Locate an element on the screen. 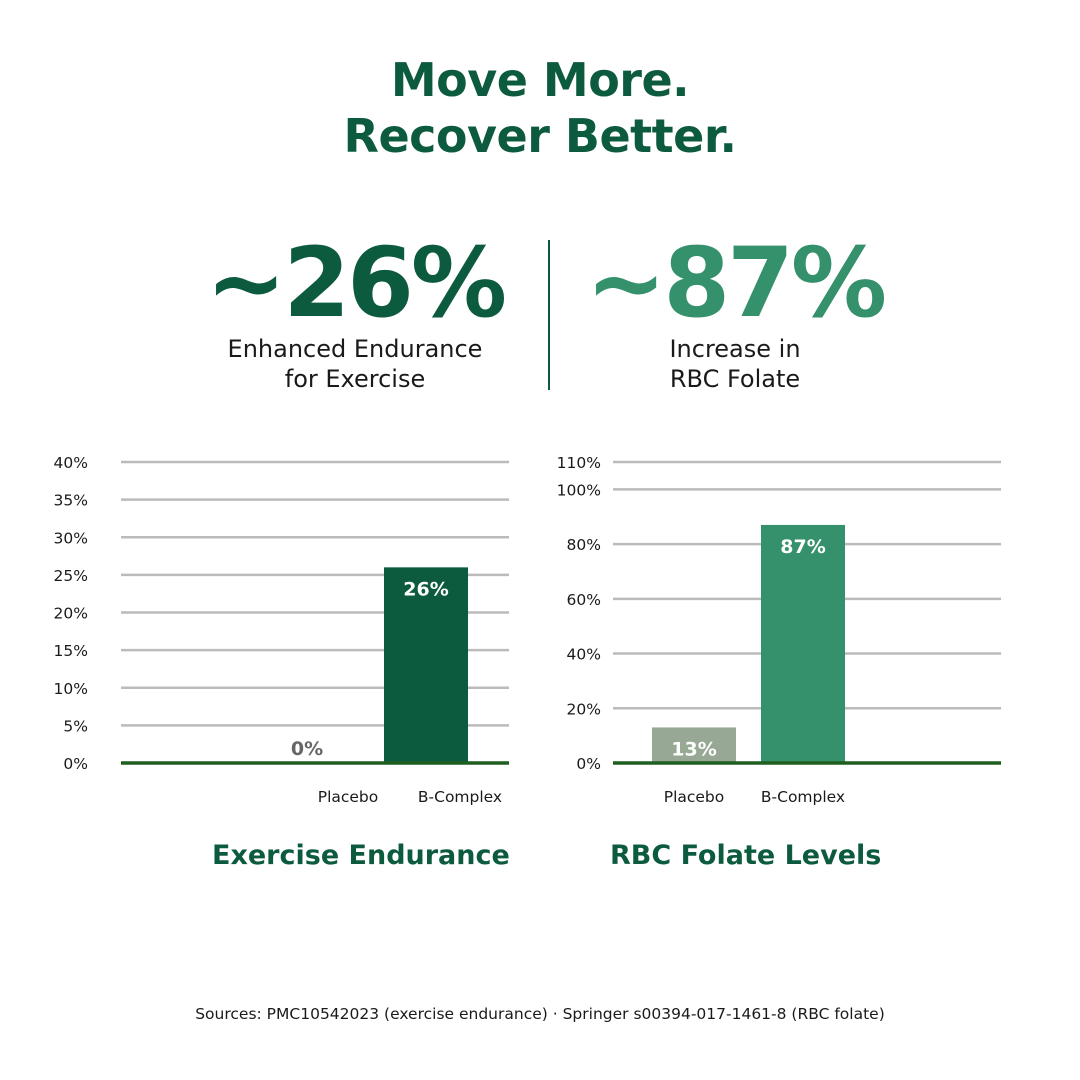 The image size is (1080, 1080). folate-ytick-label: 20% is located at coordinates (584, 709).